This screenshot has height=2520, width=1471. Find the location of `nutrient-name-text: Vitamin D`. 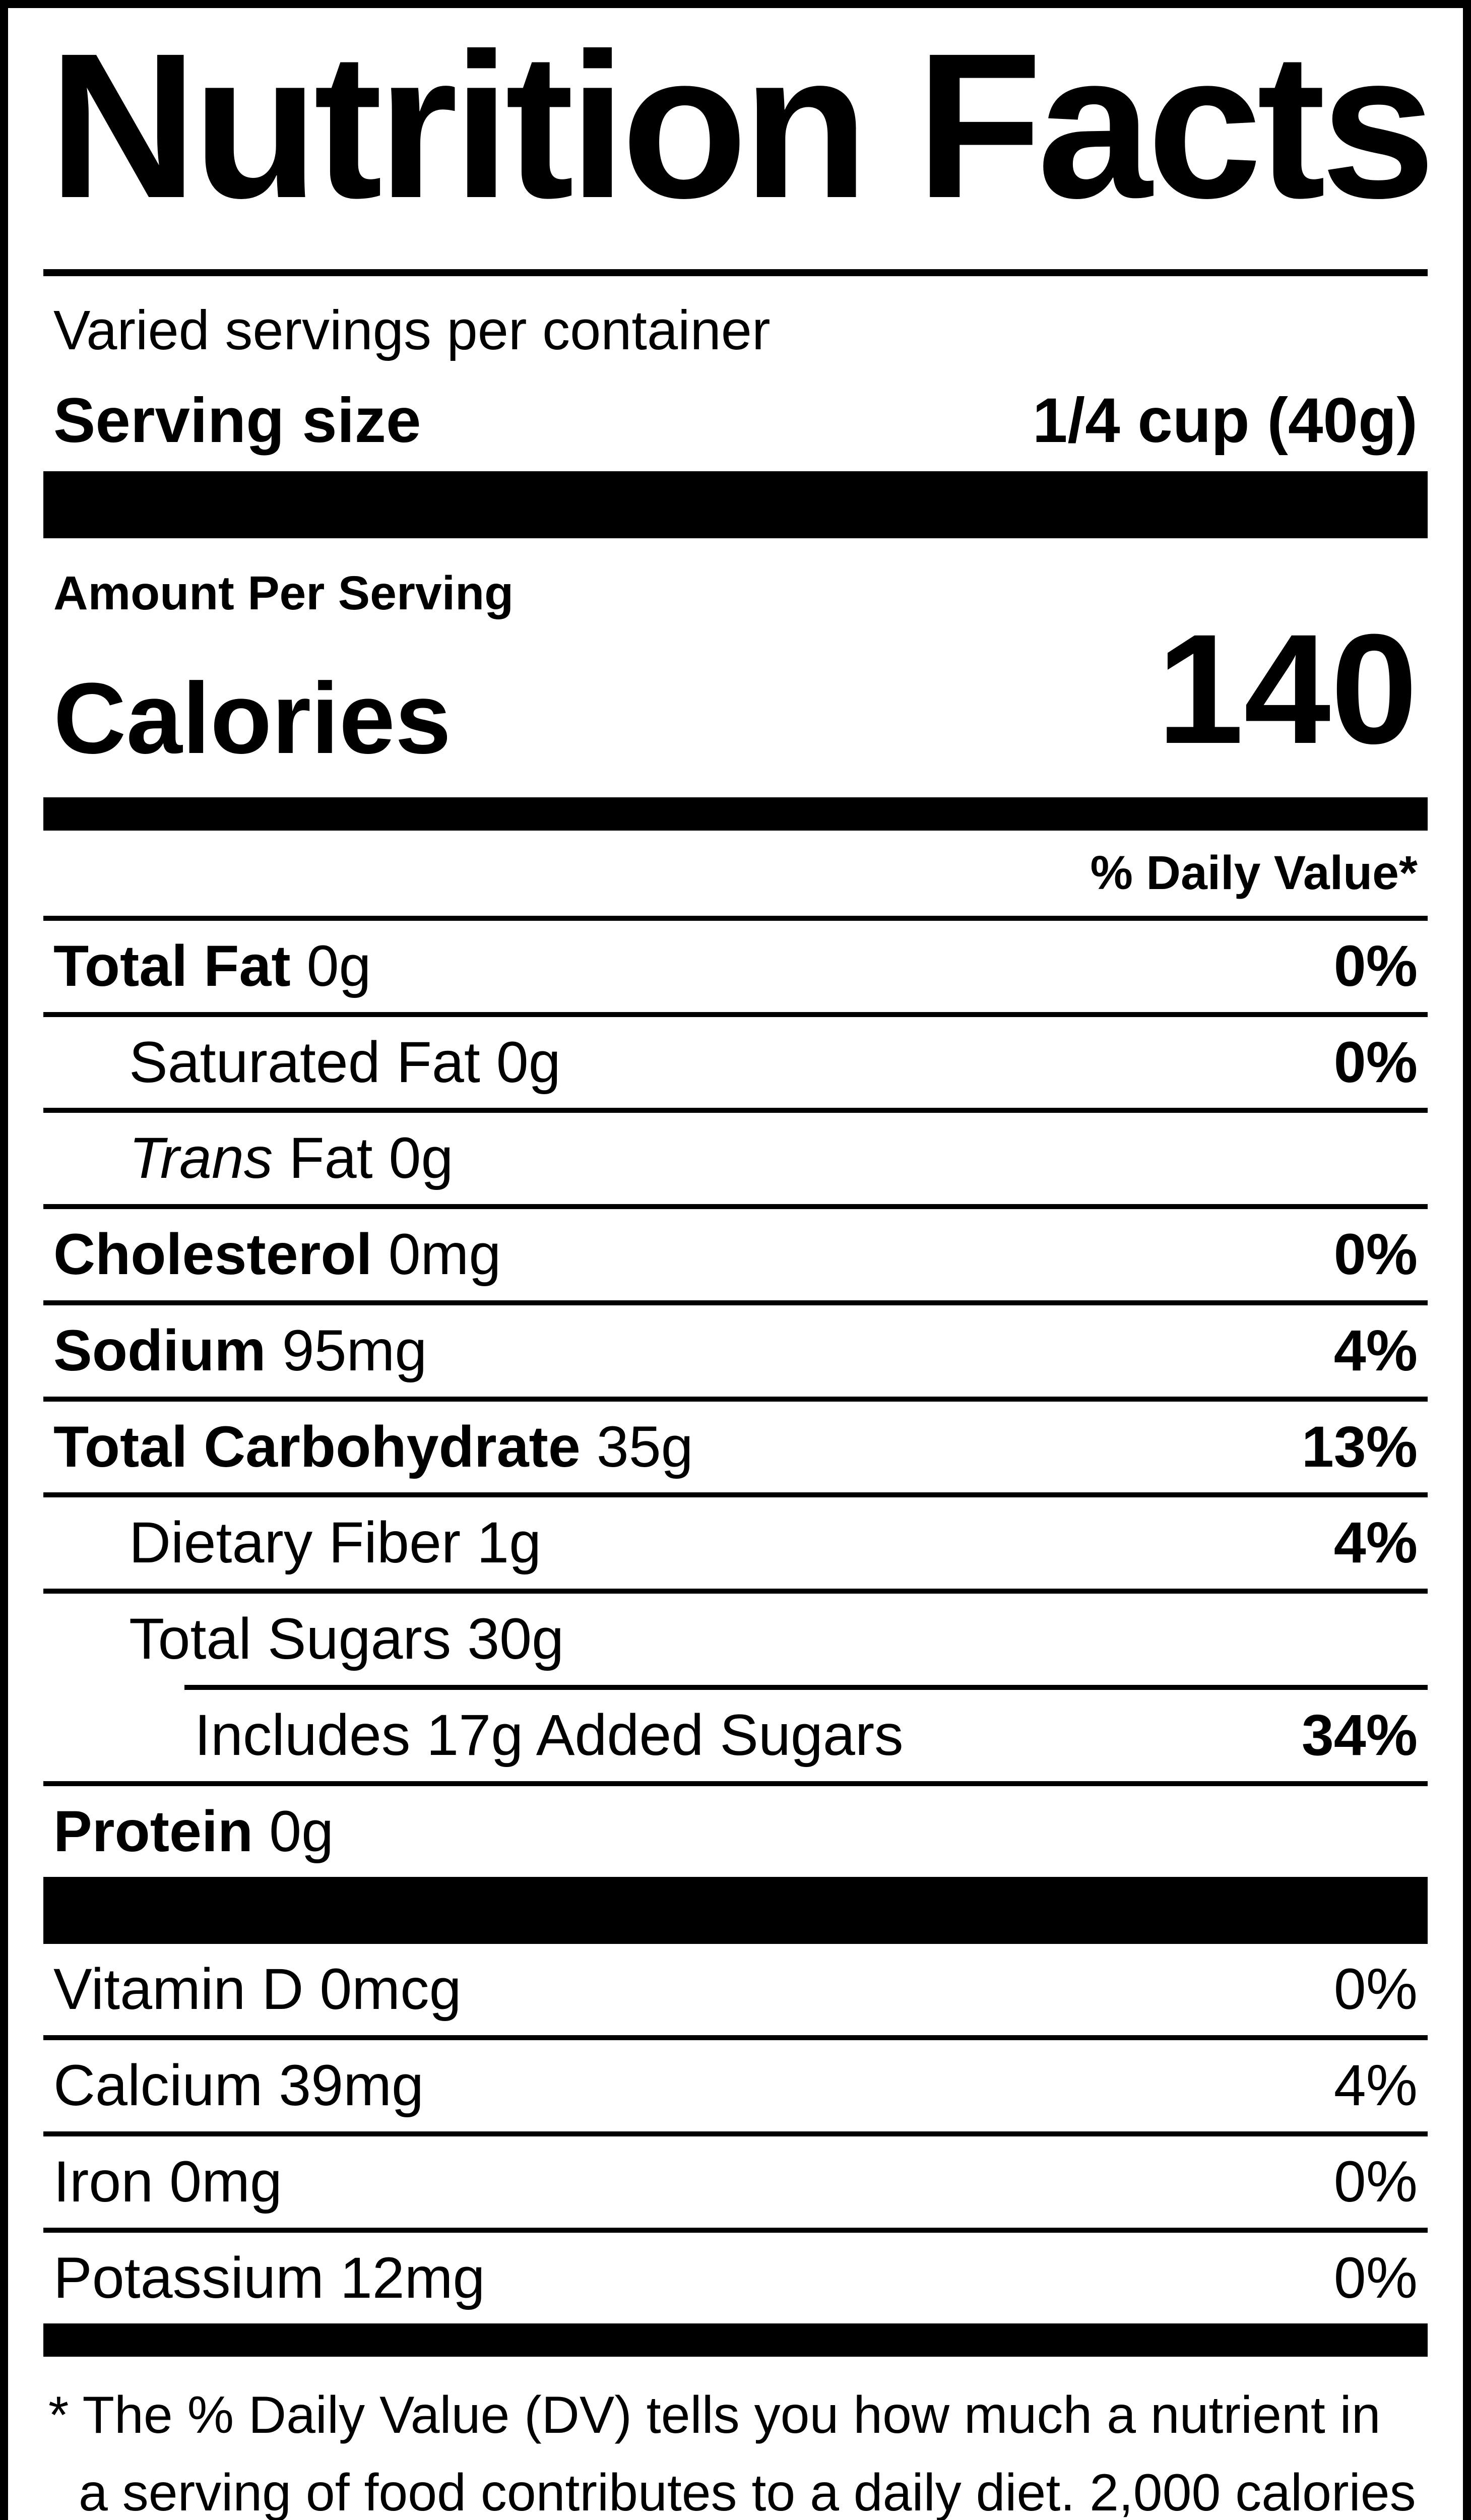

nutrient-name-text: Vitamin D is located at coordinates (178, 1990).